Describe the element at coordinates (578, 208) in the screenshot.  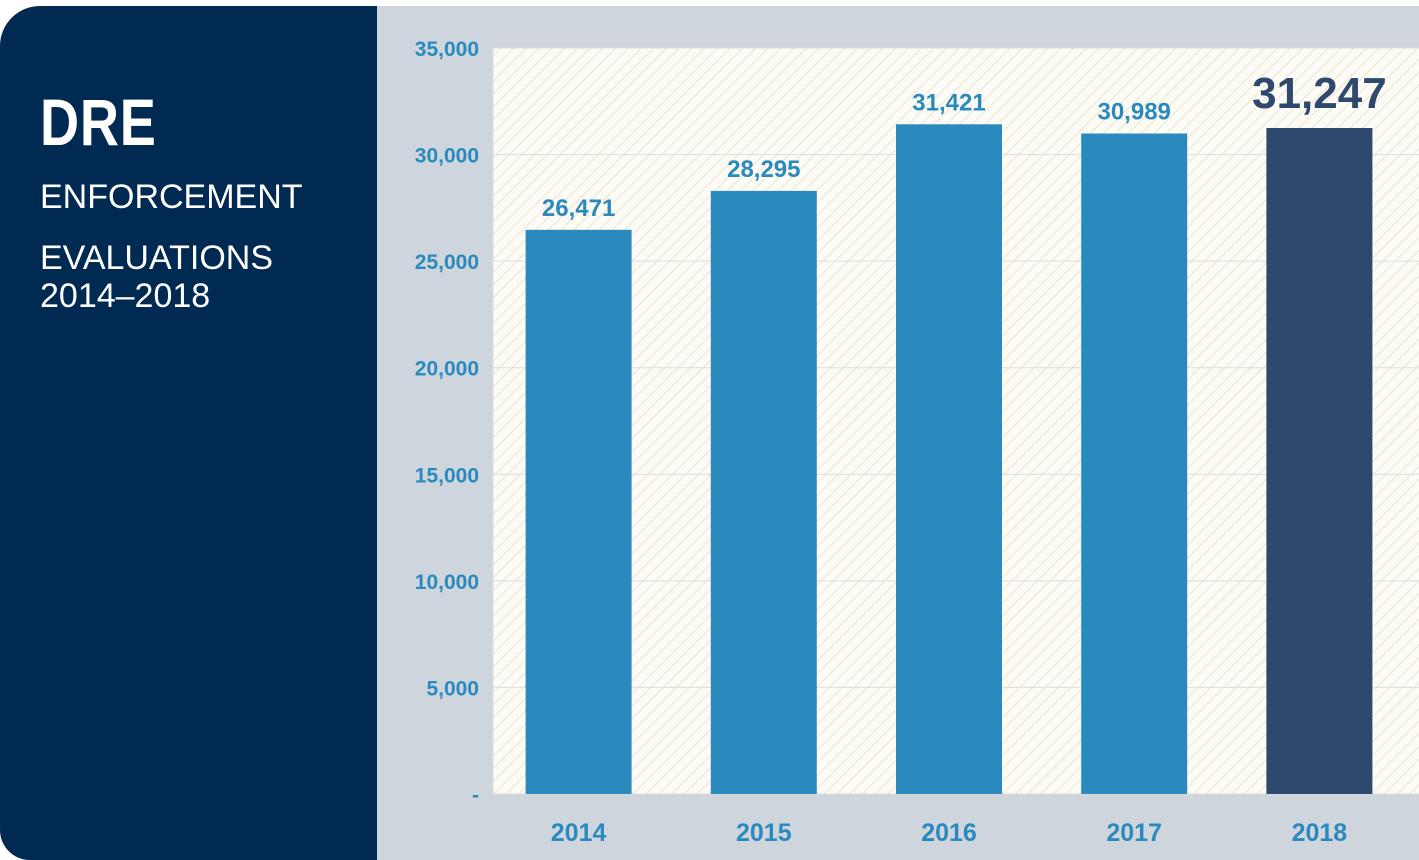
I see `bar-value-label: 26,471` at that location.